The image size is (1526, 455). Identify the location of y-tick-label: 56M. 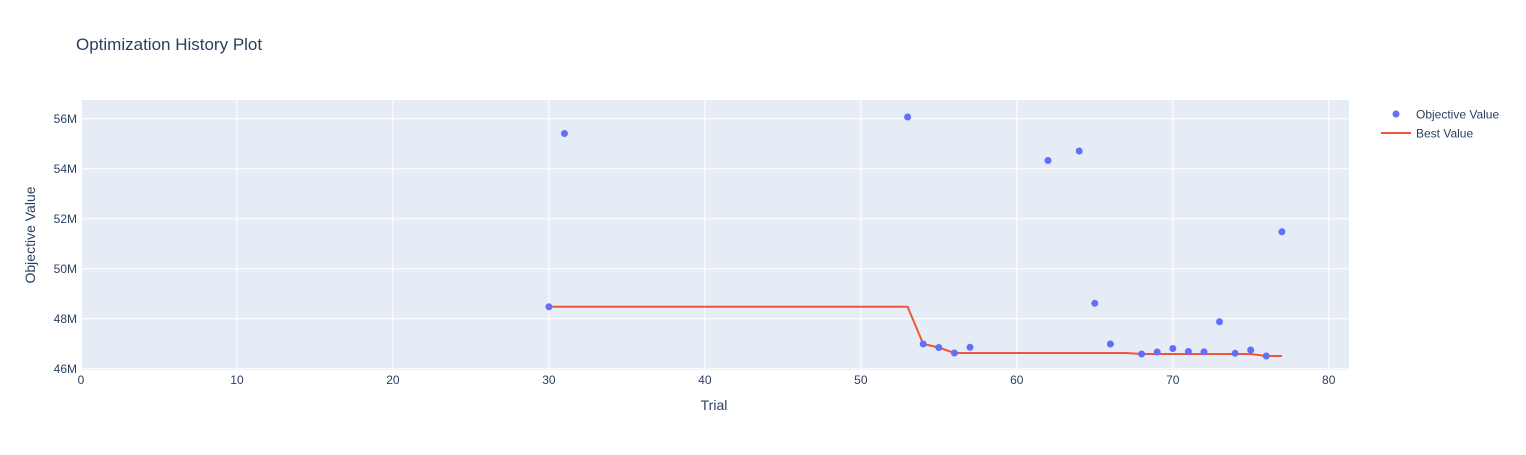
(65, 119).